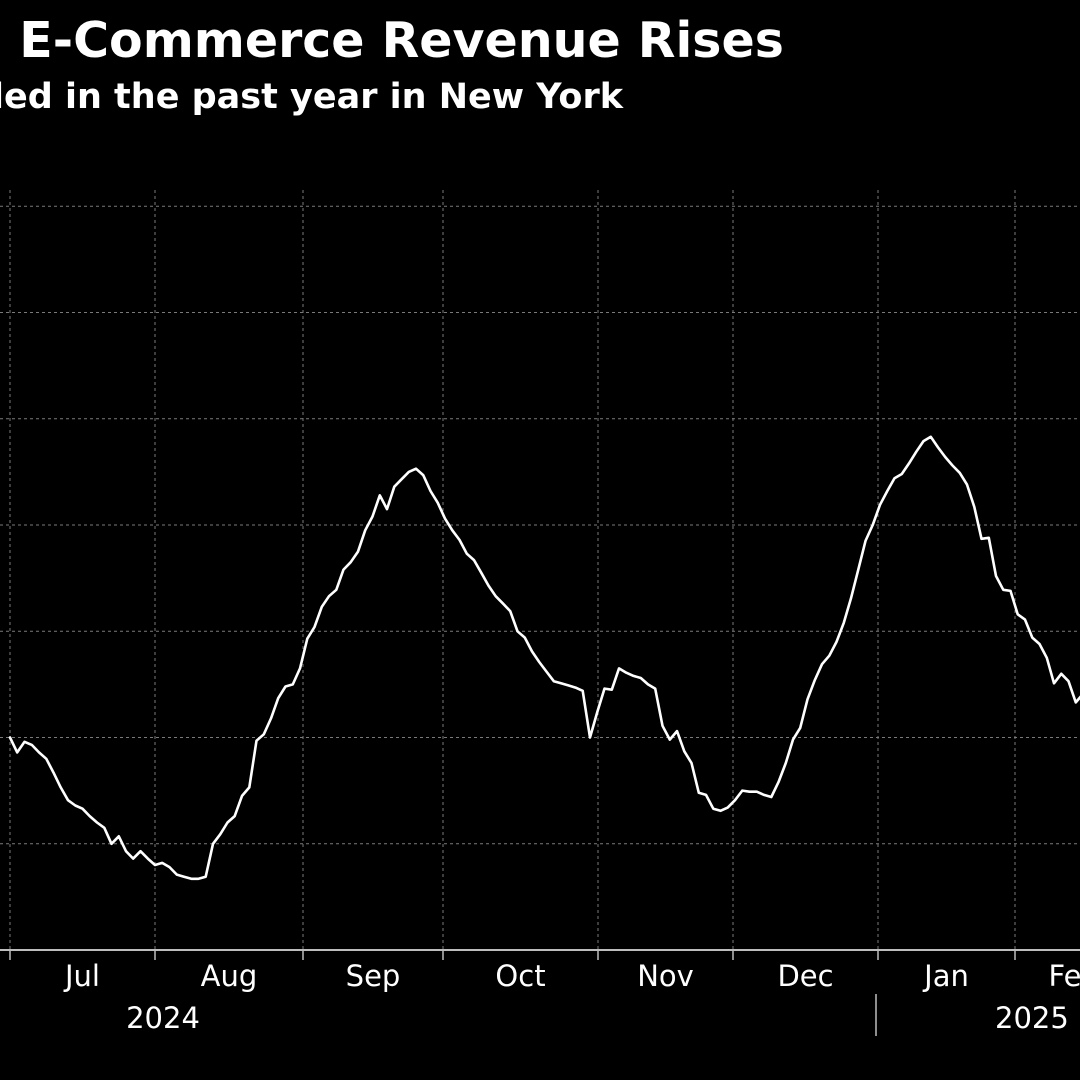  I want to click on x-tick-label-dec: Dec, so click(805, 976).